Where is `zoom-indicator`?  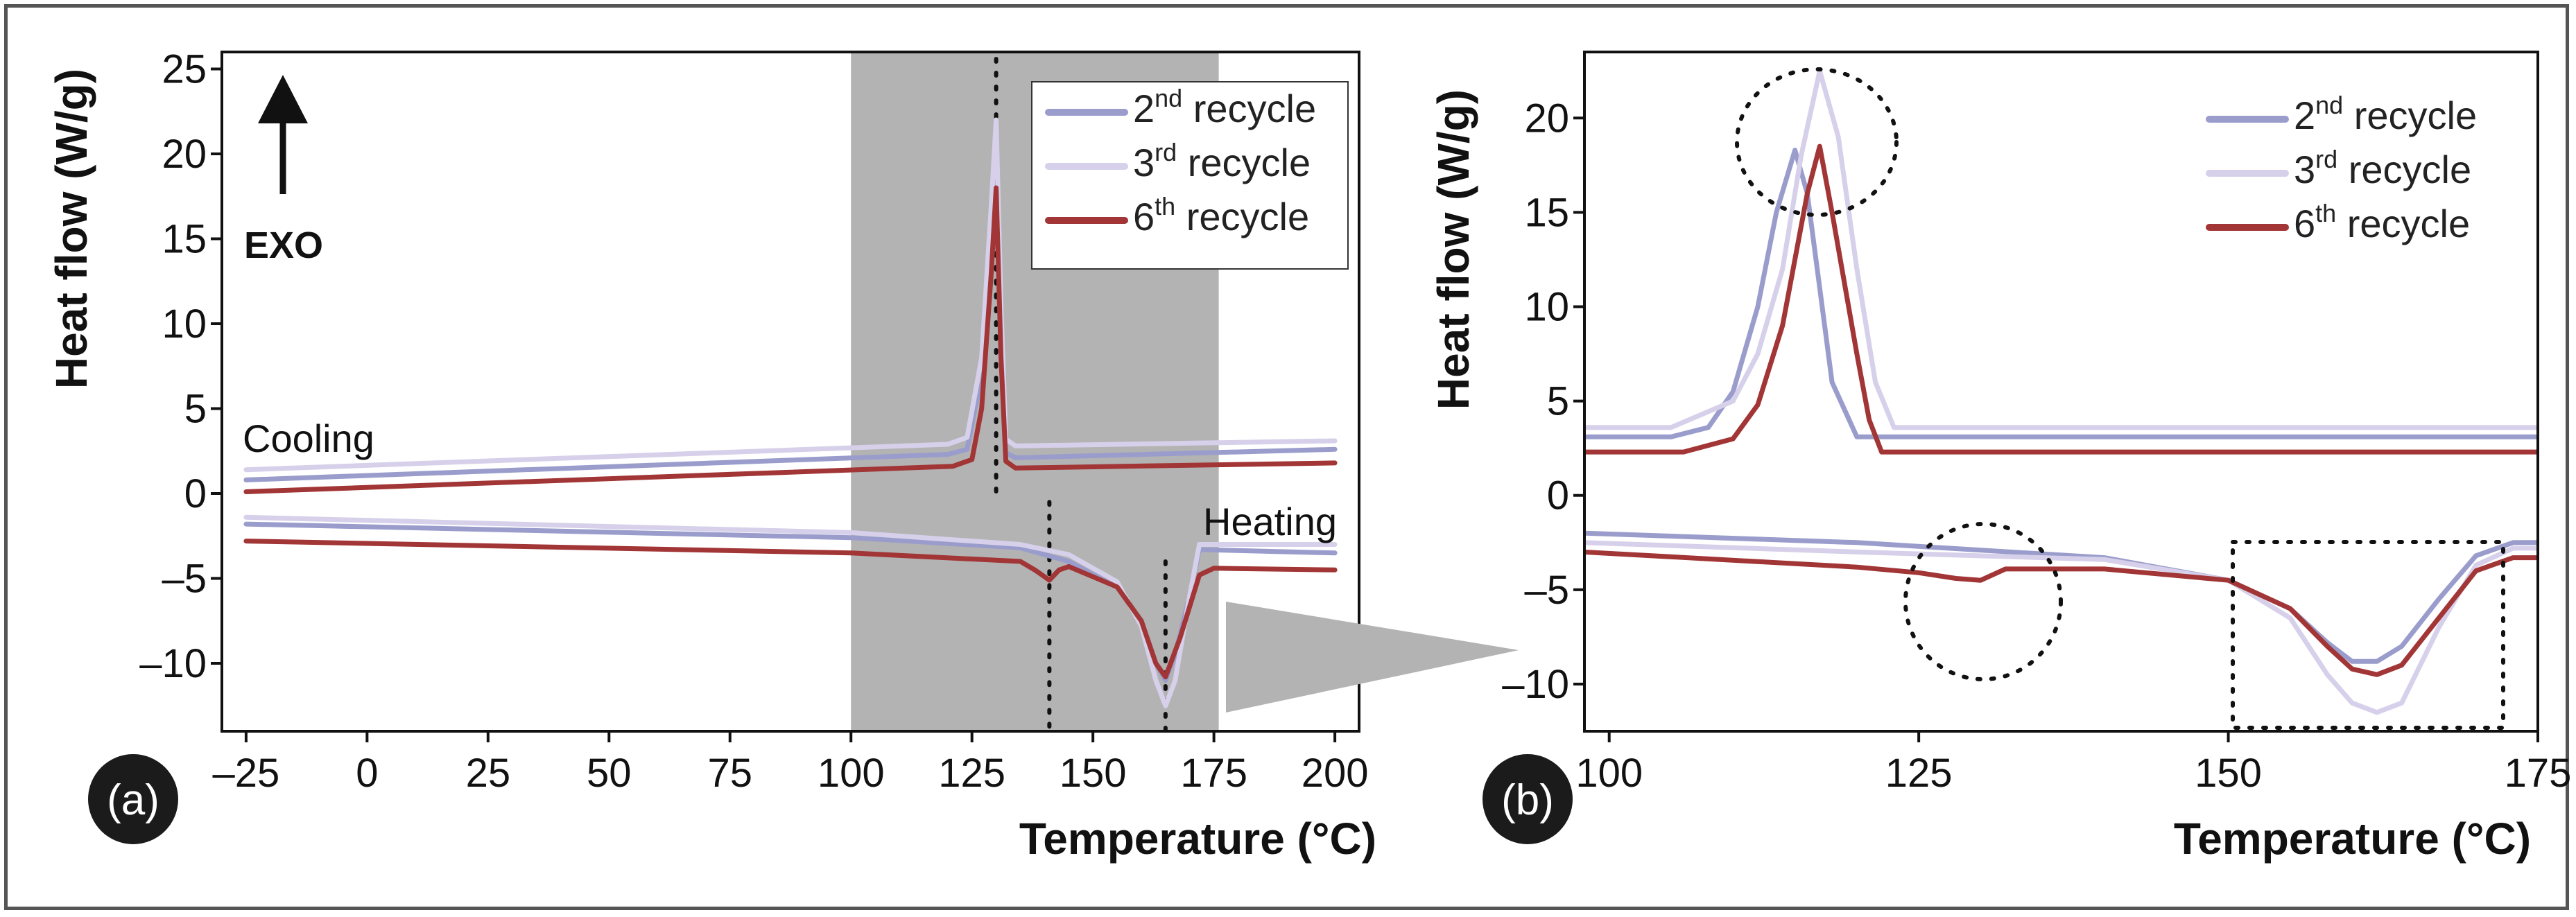
zoom-indicator is located at coordinates (1372, 657).